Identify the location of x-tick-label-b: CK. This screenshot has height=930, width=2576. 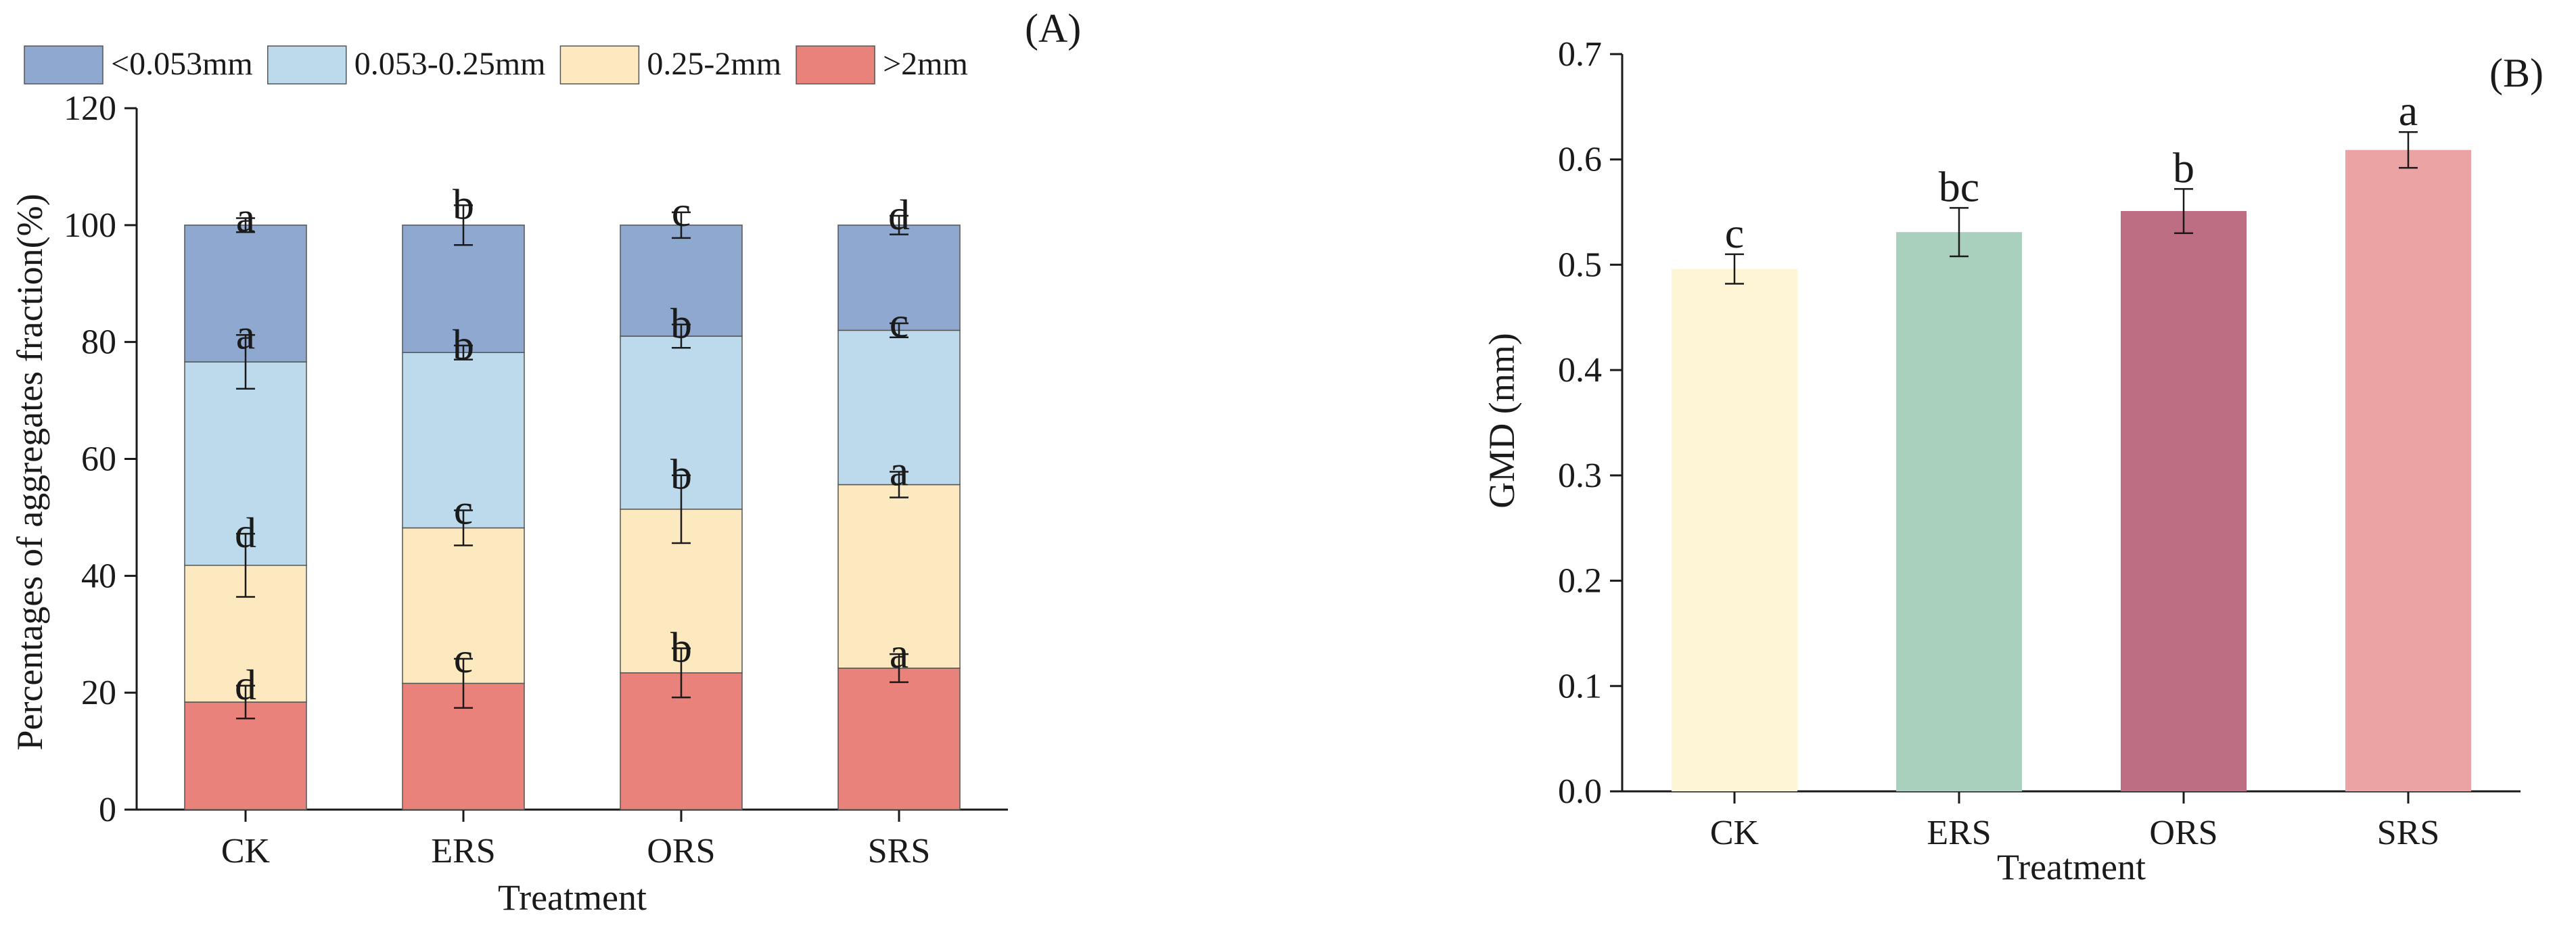
(1735, 833).